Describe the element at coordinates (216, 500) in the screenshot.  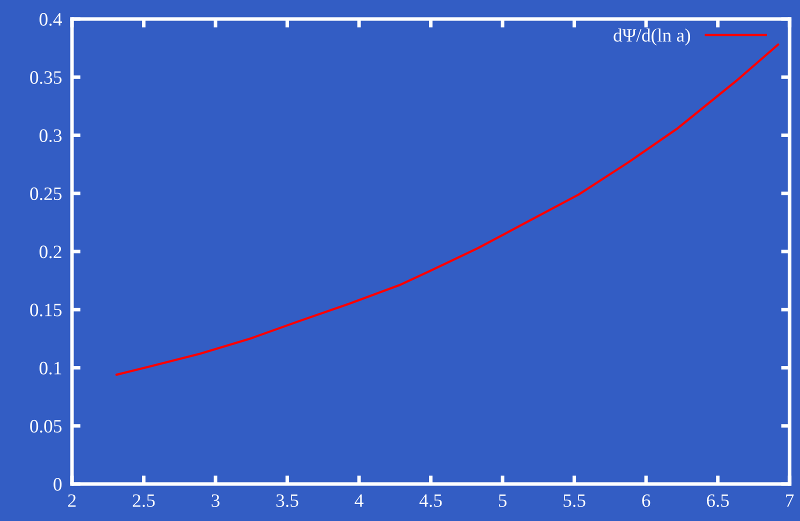
I see `x-tick-label: 3` at that location.